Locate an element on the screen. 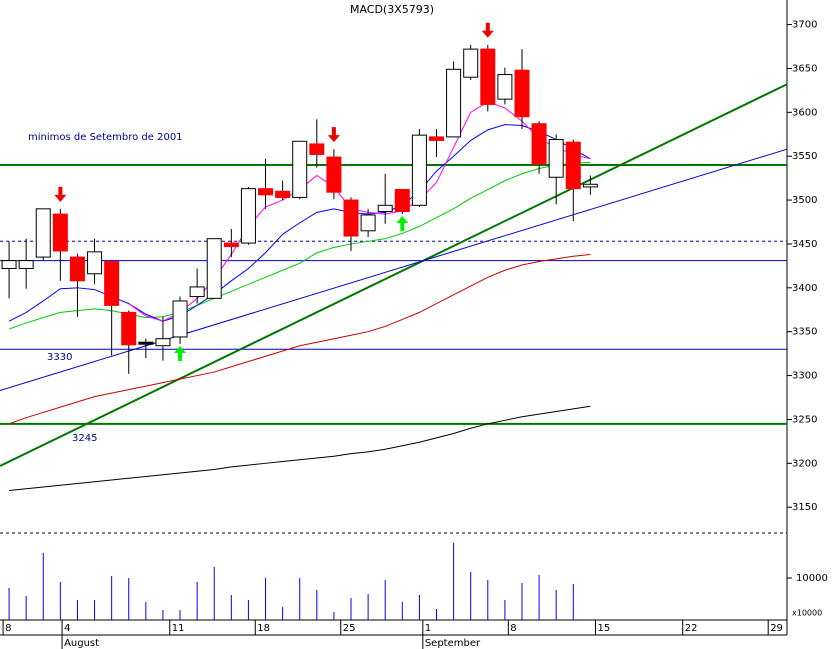 Image resolution: width=834 pixels, height=649 pixels. y-tick-label: 3500 is located at coordinates (804, 200).